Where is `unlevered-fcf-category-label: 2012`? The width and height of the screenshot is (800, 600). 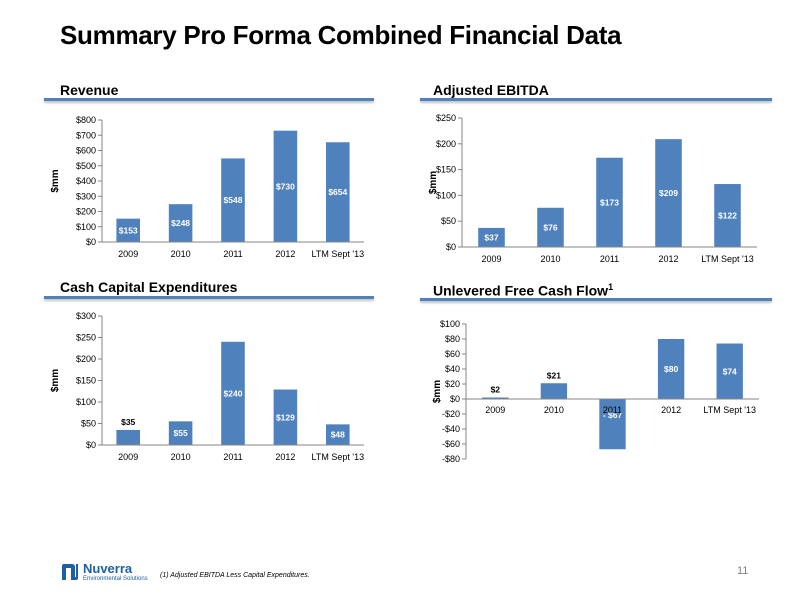
unlevered-fcf-category-label: 2012 is located at coordinates (671, 410).